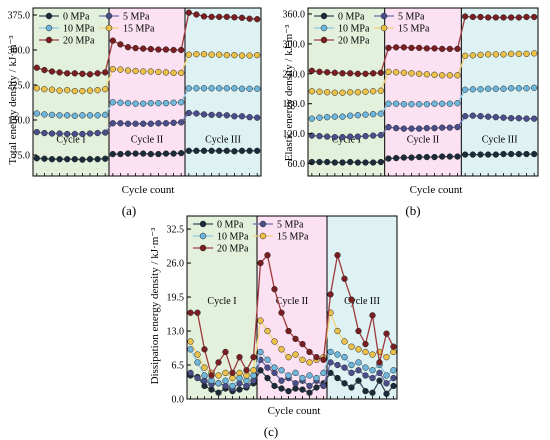  What do you see at coordinates (176, 332) in the screenshot?
I see `y-tick-label: 13.0` at bounding box center [176, 332].